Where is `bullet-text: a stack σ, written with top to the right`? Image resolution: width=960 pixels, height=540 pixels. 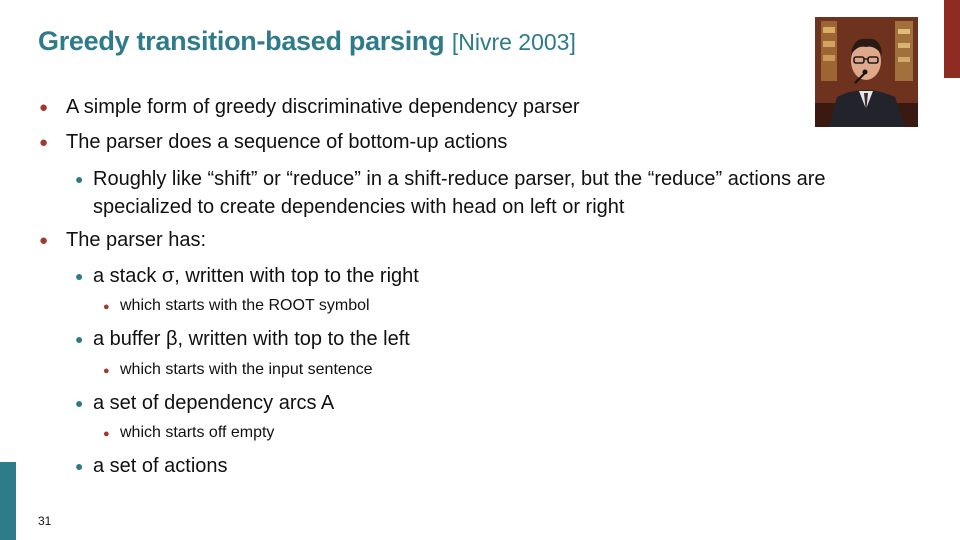 bullet-text: a stack σ, written with top to the right is located at coordinates (256, 276).